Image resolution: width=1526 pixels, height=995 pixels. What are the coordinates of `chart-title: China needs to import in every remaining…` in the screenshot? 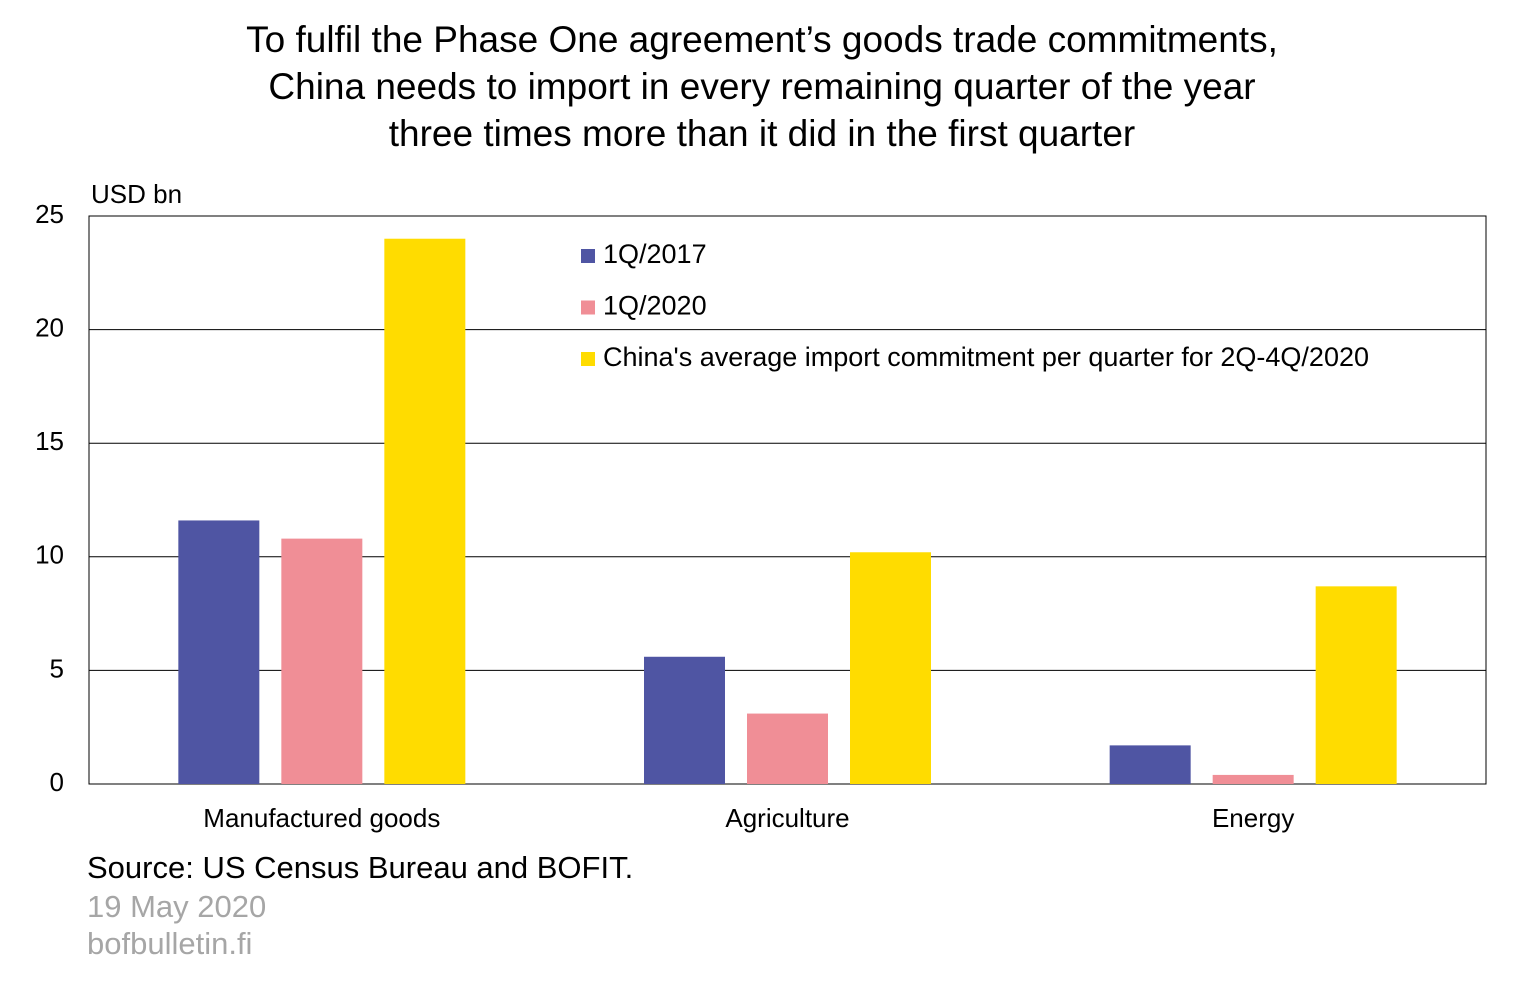 It's located at (761, 86).